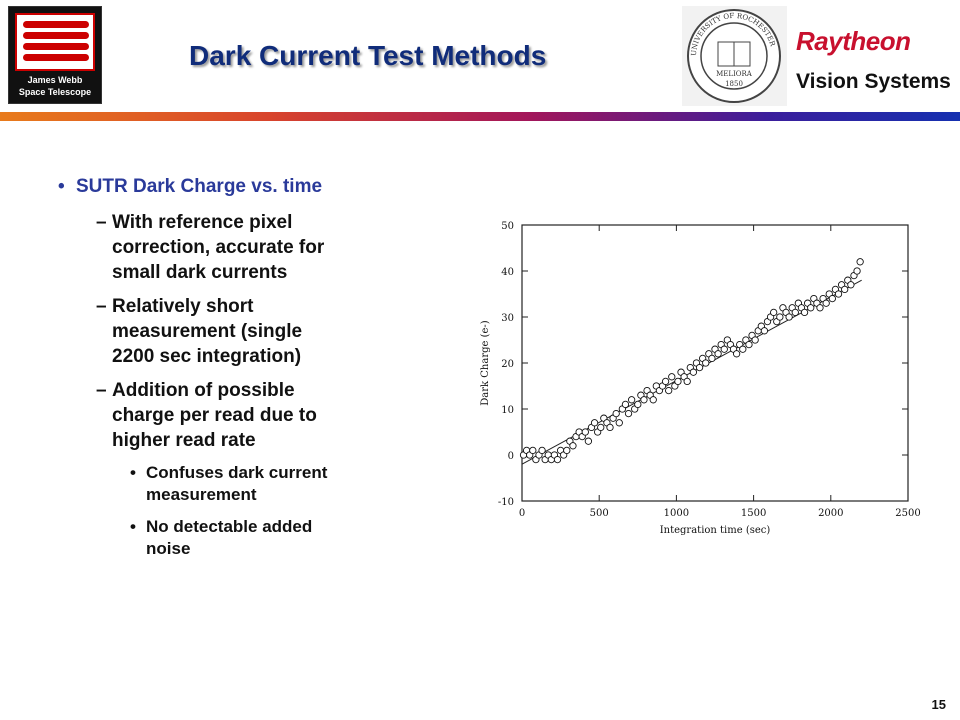 This screenshot has height=720, width=960. What do you see at coordinates (207, 331) in the screenshot?
I see `sub-bullet-line: measurement (single` at bounding box center [207, 331].